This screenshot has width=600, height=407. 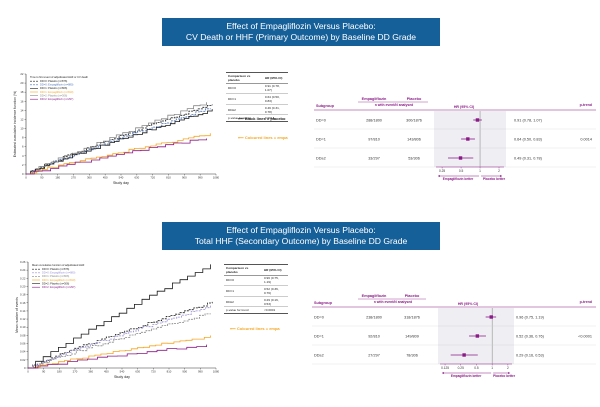 I want to click on y-tick-label: 12, so click(x=22, y=119).